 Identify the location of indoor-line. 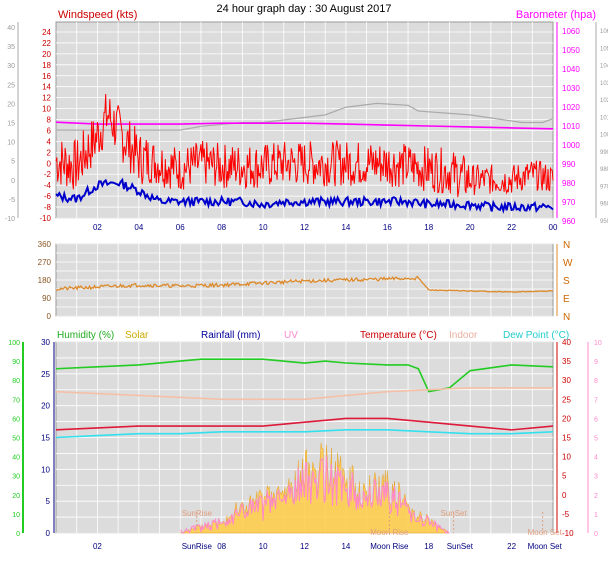
(304, 394).